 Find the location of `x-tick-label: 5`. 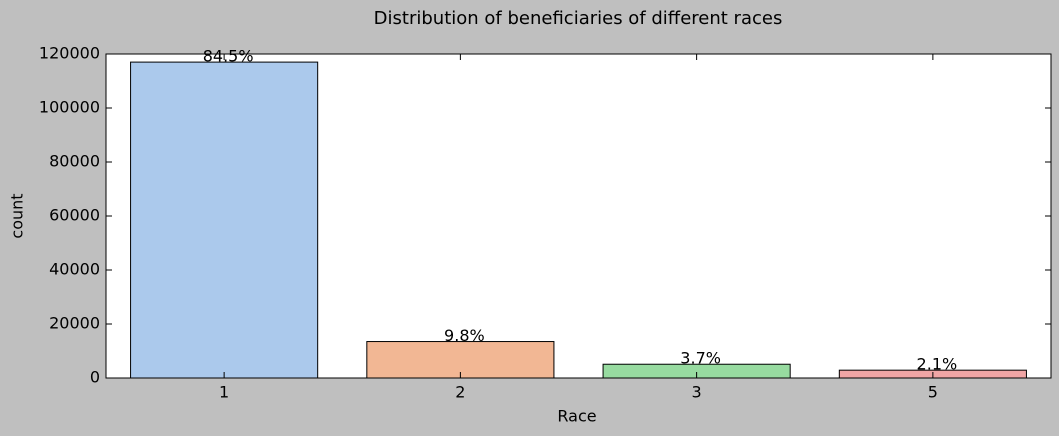

x-tick-label: 5 is located at coordinates (933, 392).